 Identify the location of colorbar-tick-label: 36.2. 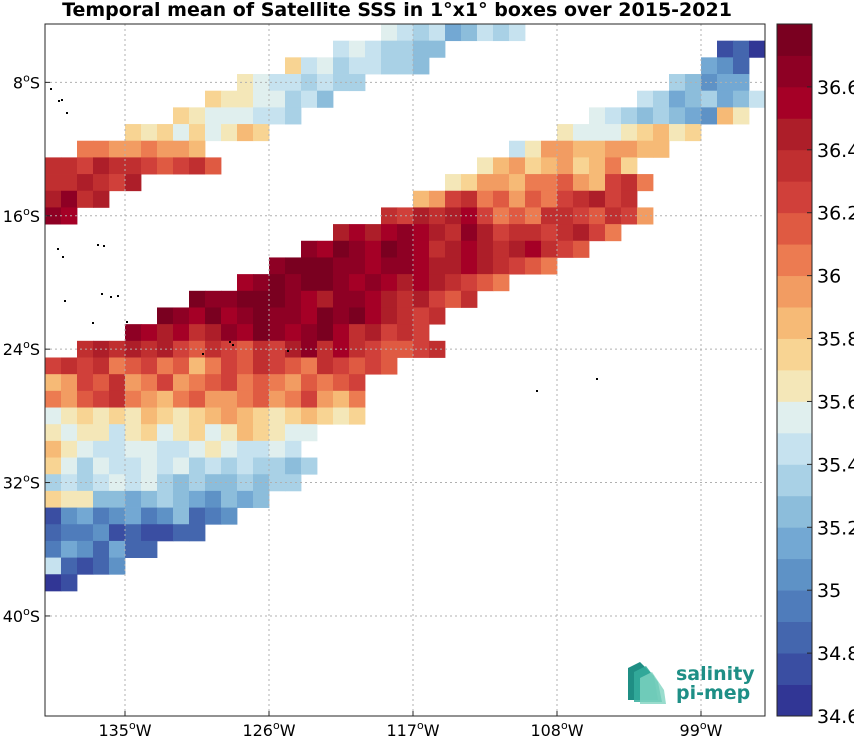
(835, 214).